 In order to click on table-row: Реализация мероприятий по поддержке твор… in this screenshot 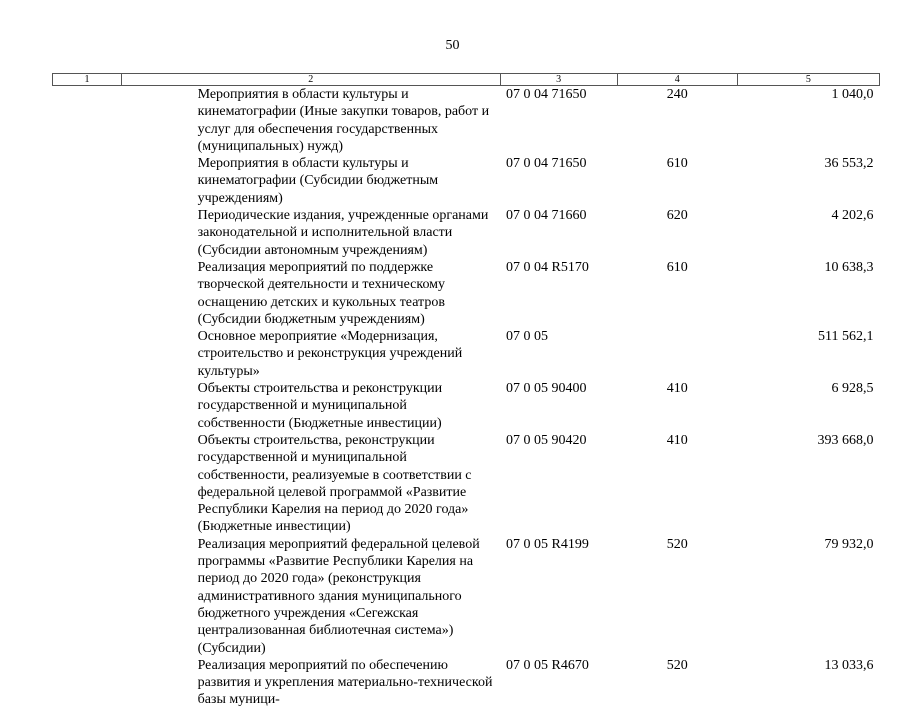, I will do `click(466, 293)`.